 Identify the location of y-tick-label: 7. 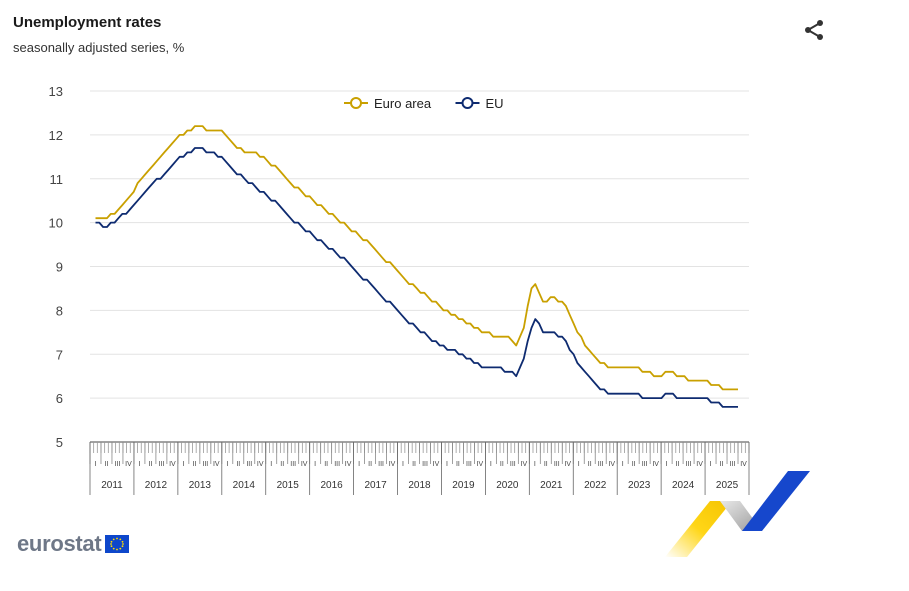
(59, 354).